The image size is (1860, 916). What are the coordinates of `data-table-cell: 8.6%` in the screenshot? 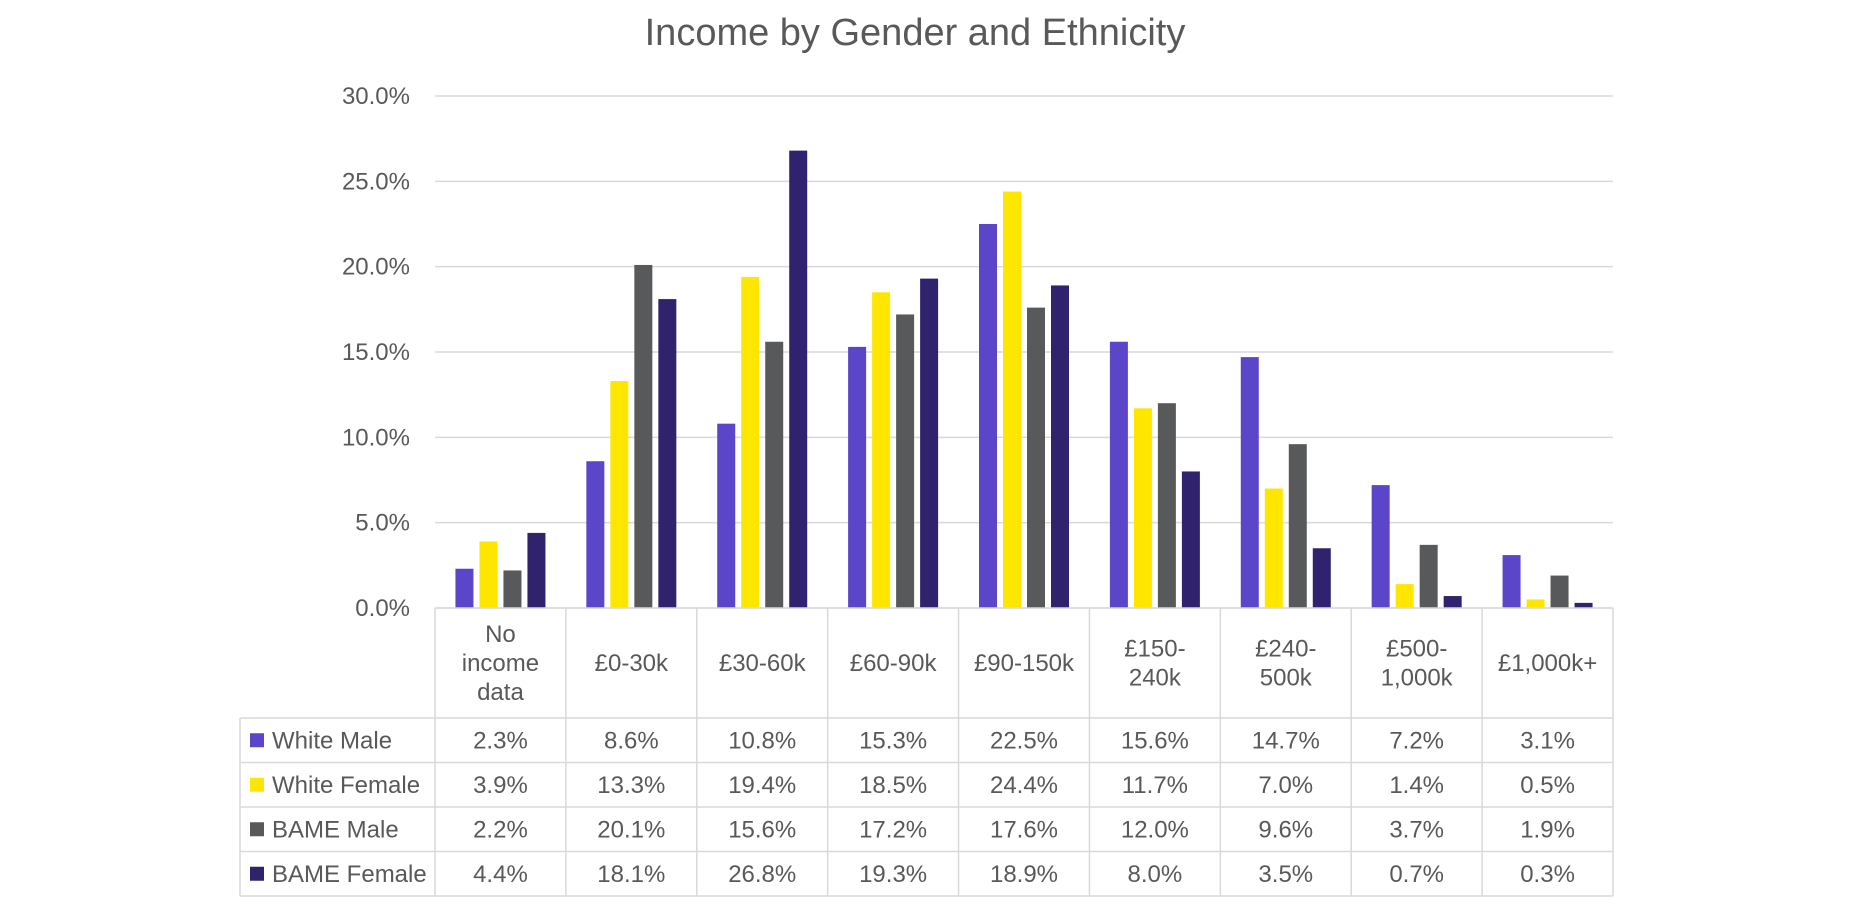 It's located at (631, 740).